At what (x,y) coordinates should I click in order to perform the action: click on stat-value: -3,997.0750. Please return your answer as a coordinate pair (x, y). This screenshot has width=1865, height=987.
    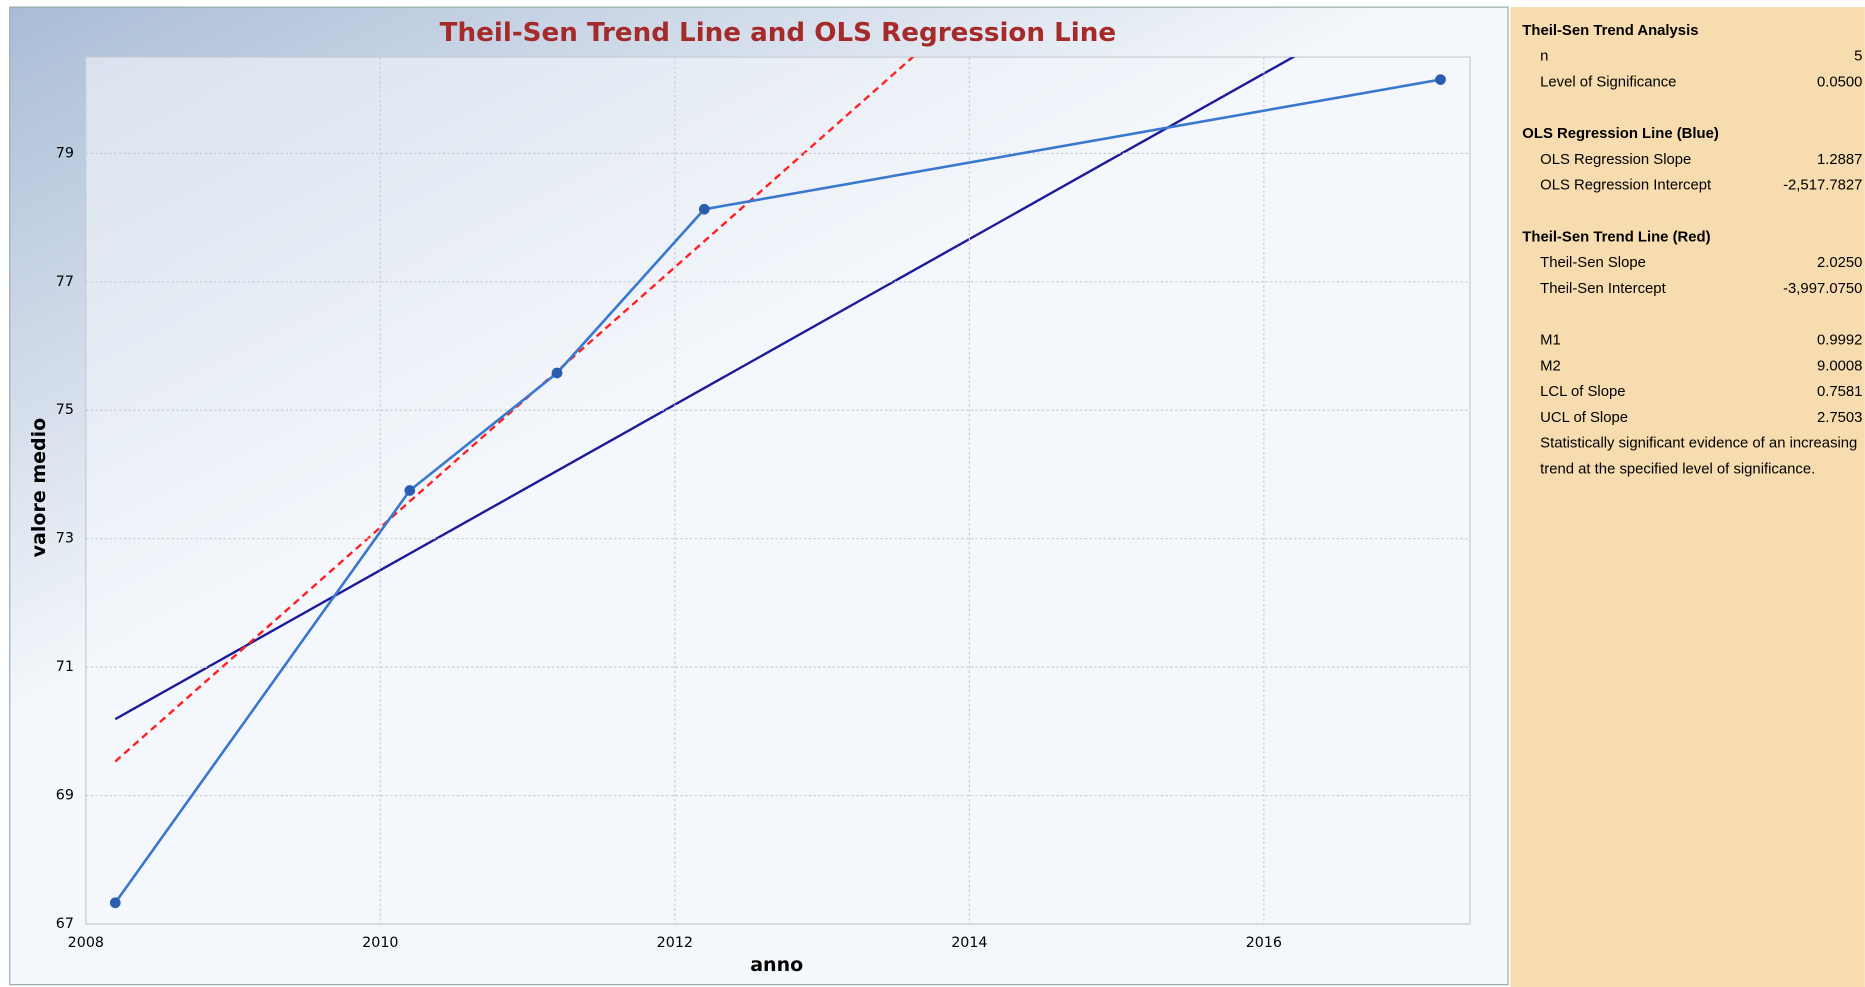
    Looking at the image, I should click on (1822, 289).